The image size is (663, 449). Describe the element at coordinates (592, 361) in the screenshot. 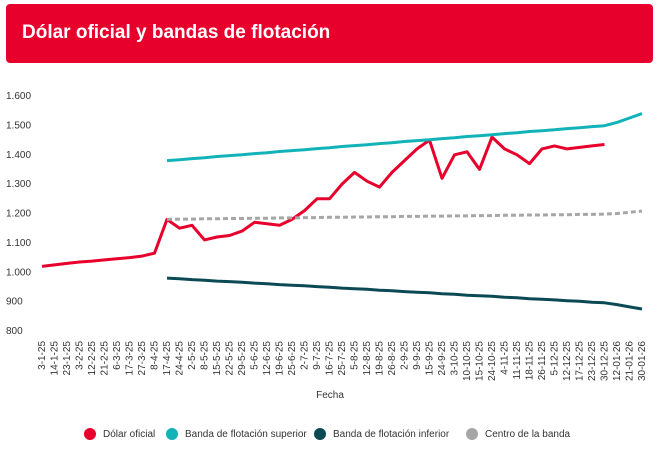

I see `x-tick-label: 23-12-25` at that location.